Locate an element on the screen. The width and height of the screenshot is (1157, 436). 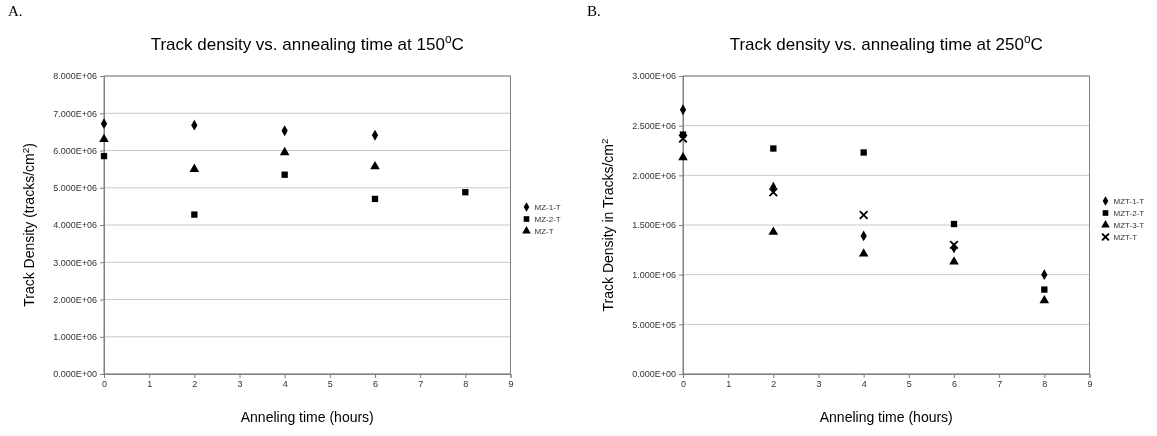
legend-label: MZT-T is located at coordinates (1125, 237).